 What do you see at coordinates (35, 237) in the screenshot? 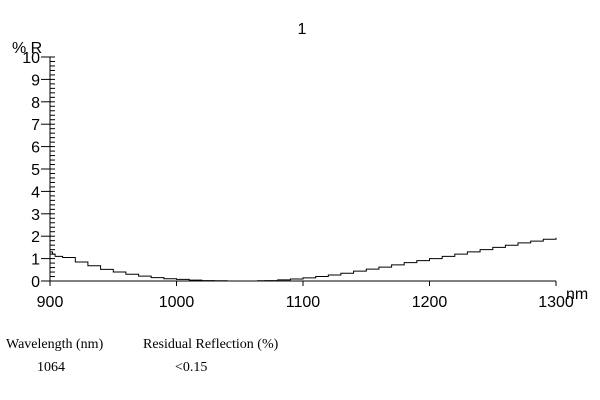
I see `y-tick-label: 2` at bounding box center [35, 237].